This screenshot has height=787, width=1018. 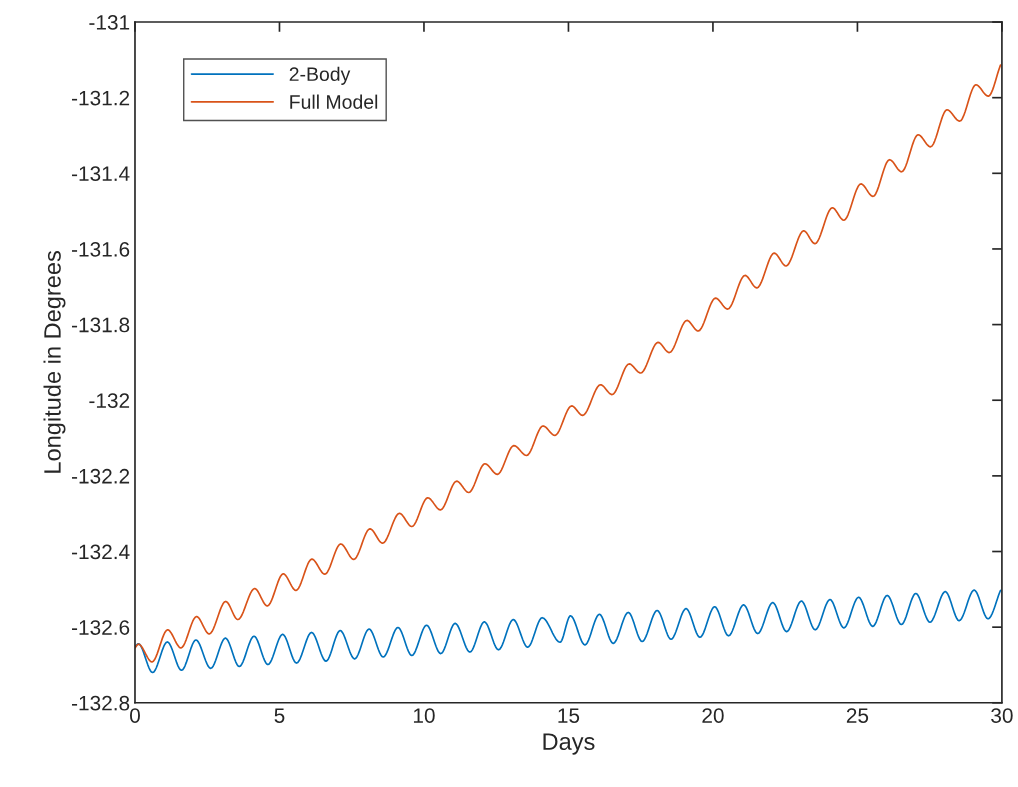 I want to click on y-tick-label: -132.6, so click(x=100, y=627).